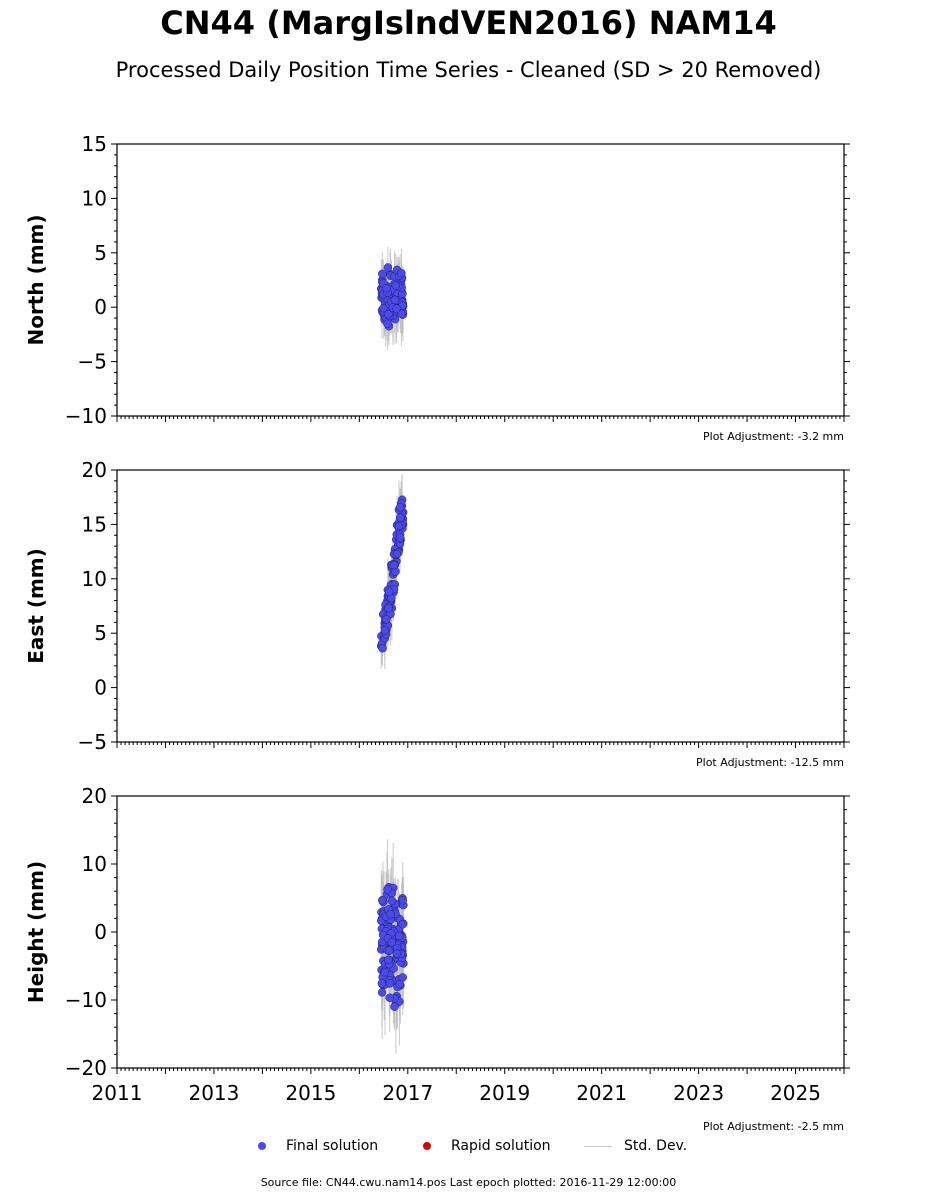 The height and width of the screenshot is (1200, 937). I want to click on y-axis-label: North (mm), so click(36, 279).